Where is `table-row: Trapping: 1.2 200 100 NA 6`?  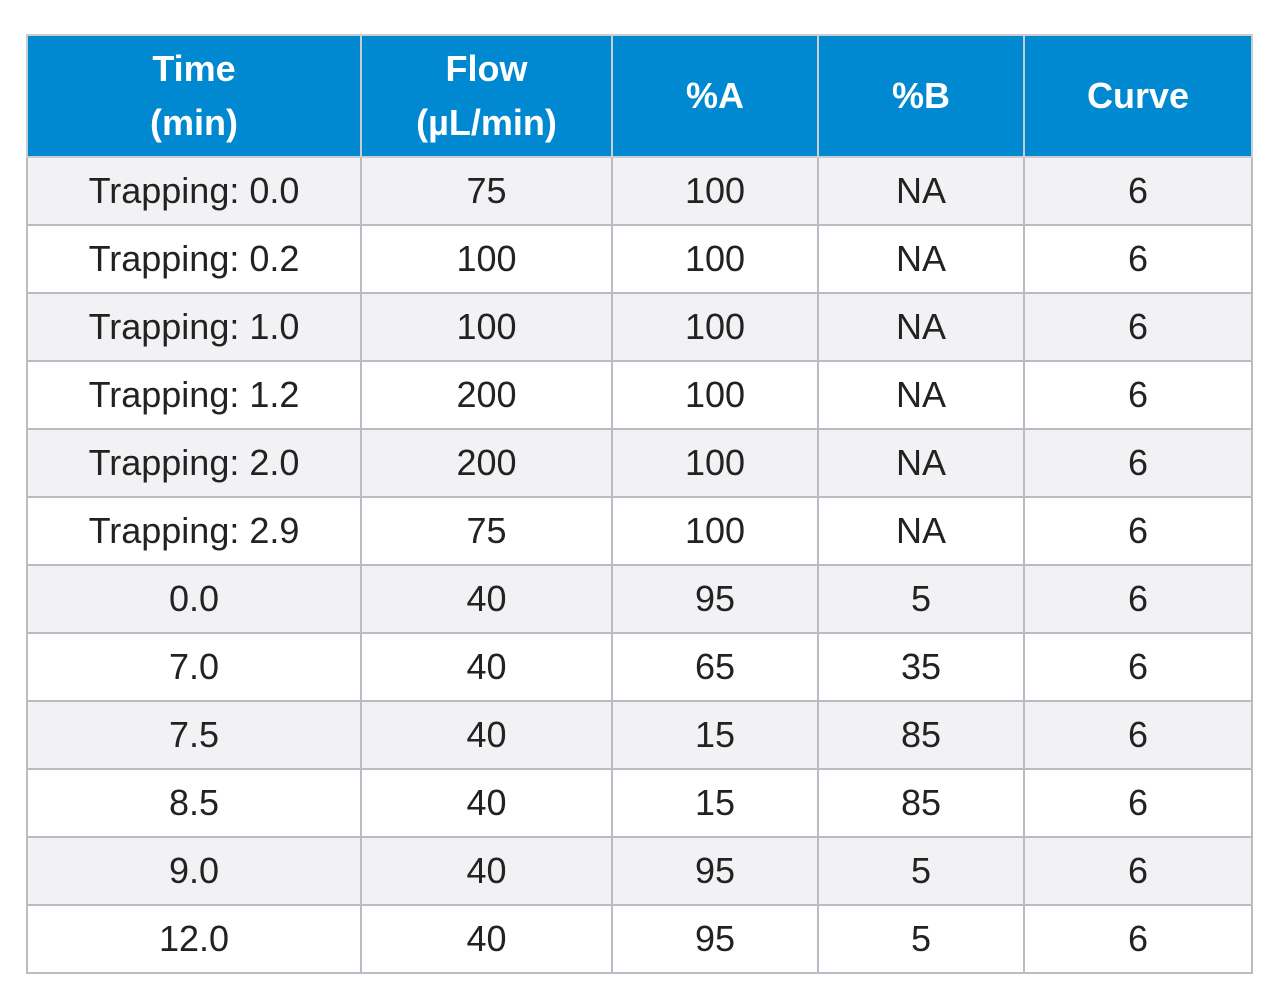
table-row: Trapping: 1.2 200 100 NA 6 is located at coordinates (639, 395).